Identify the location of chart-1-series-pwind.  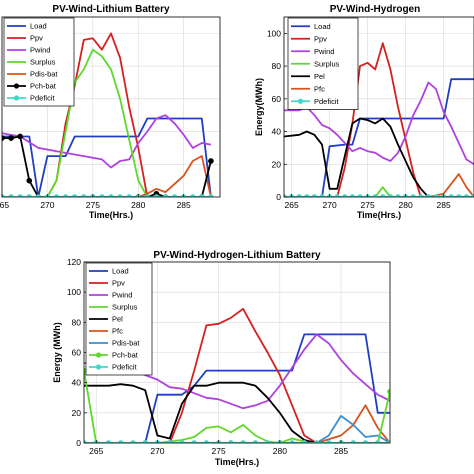
(107, 141).